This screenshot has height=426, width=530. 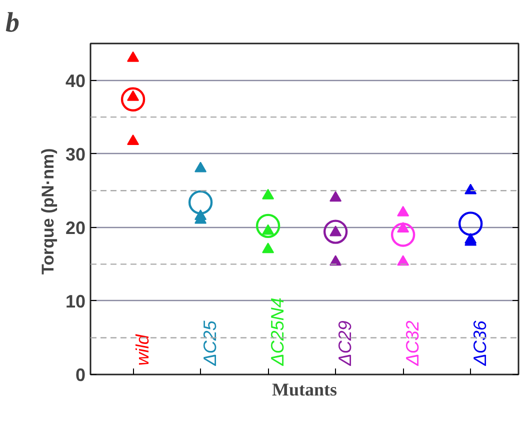 I want to click on y-tick-label: 20, so click(x=75, y=228).